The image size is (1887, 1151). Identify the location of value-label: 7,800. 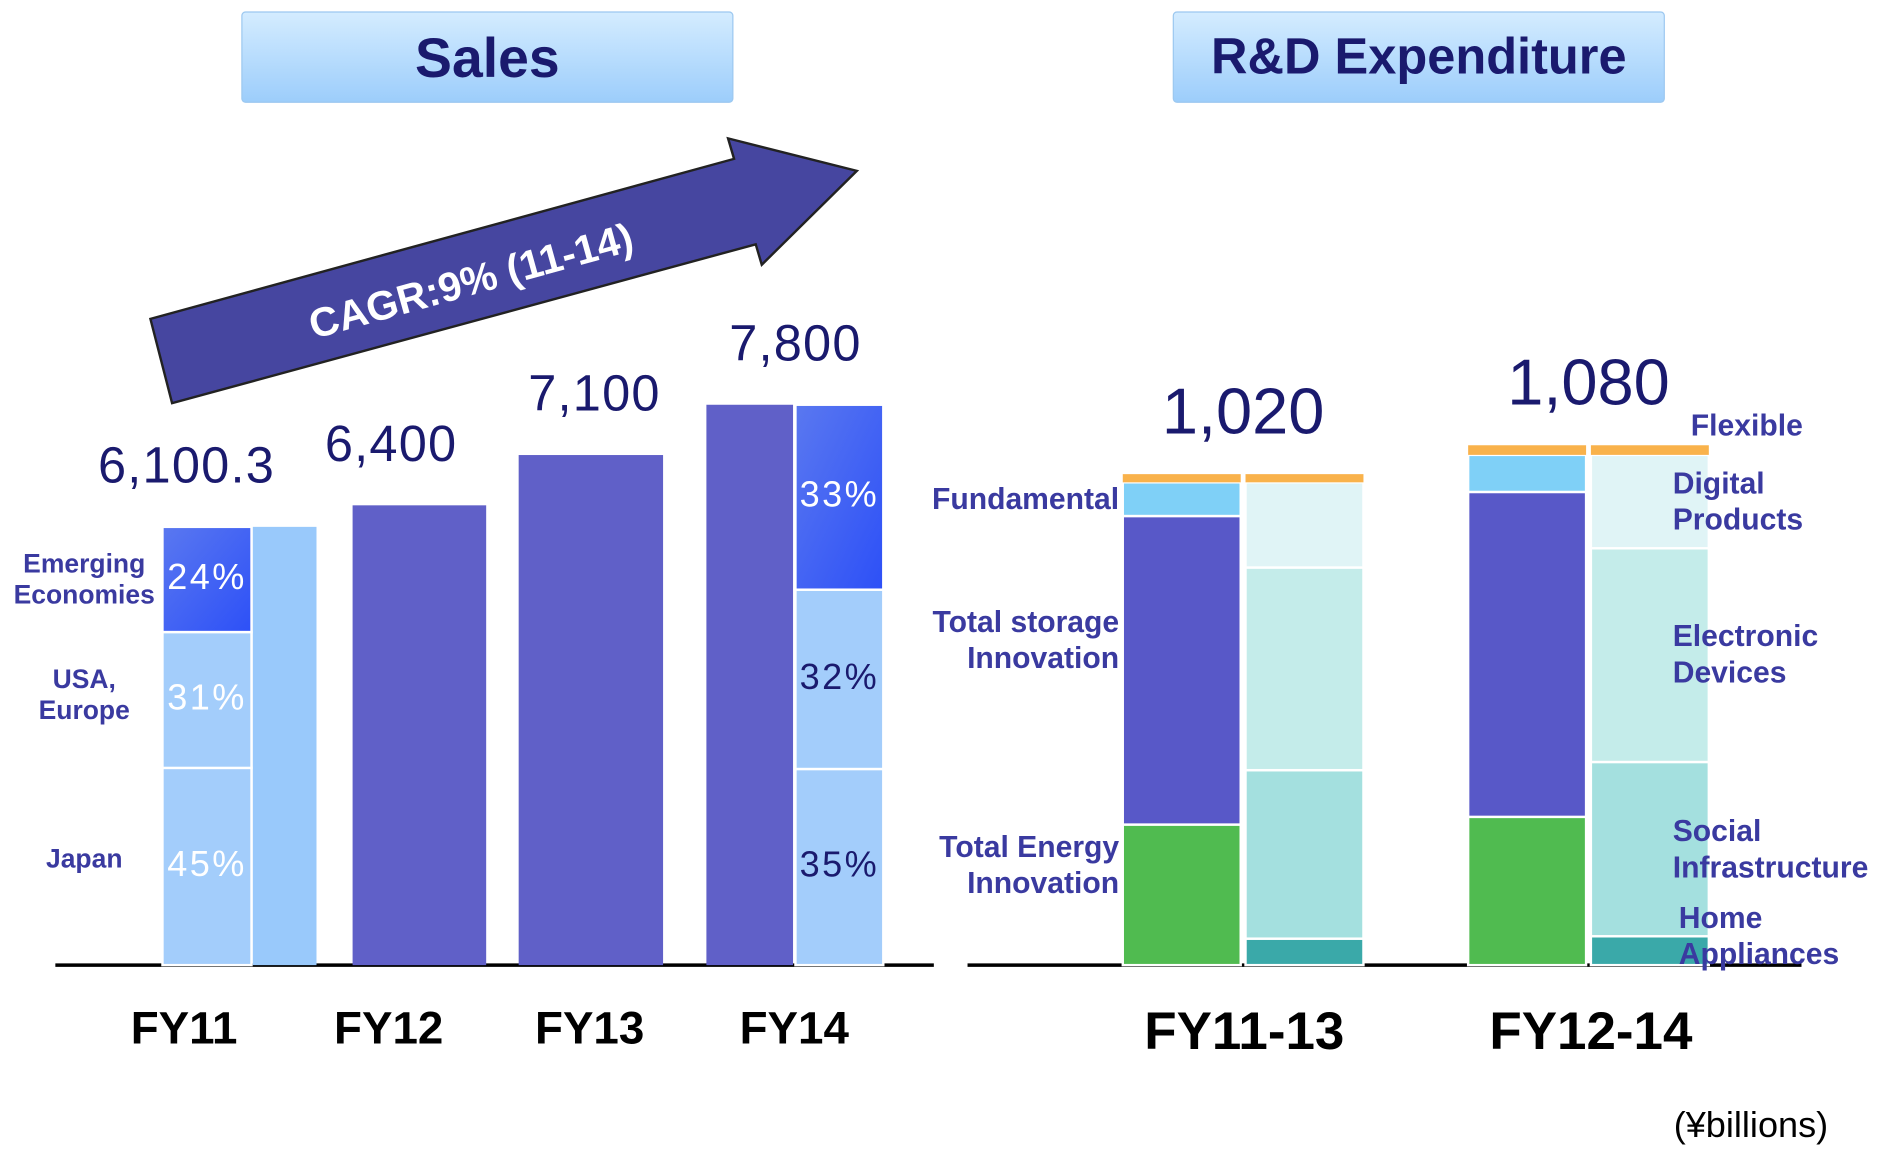
(795, 342).